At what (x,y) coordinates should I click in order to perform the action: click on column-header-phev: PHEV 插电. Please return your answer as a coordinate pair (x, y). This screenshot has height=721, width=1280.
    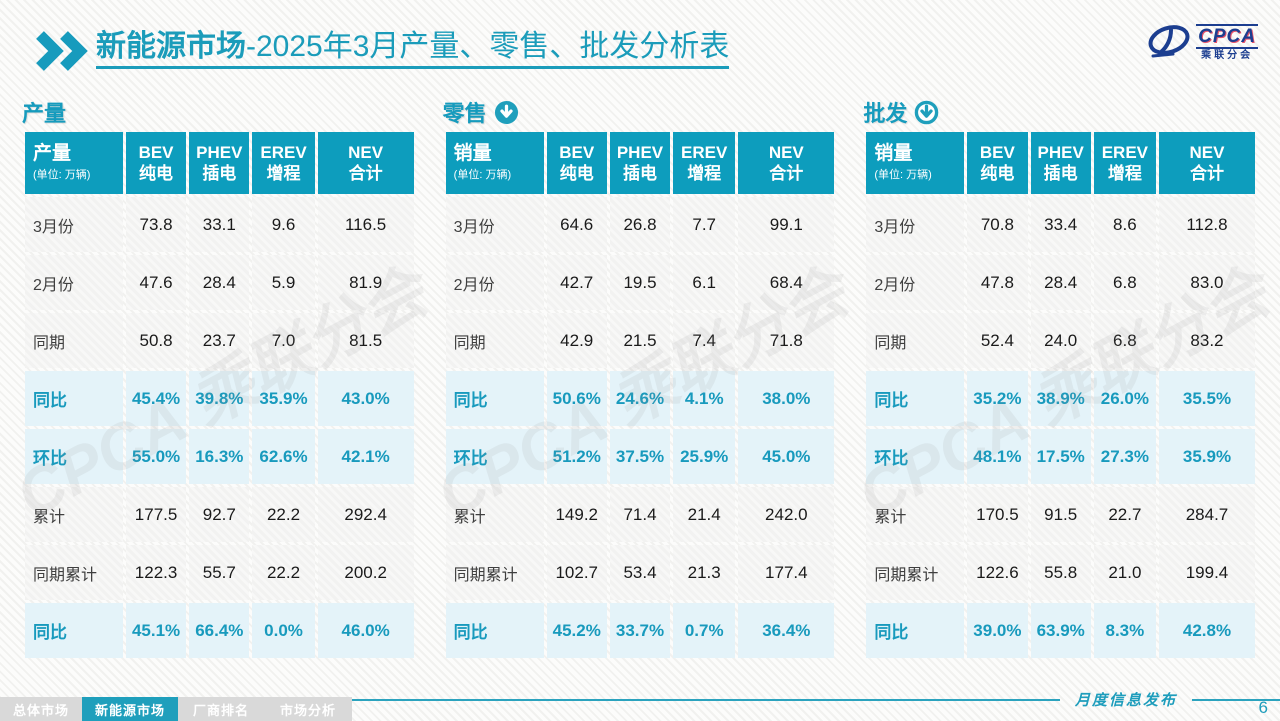
    Looking at the image, I should click on (1060, 163).